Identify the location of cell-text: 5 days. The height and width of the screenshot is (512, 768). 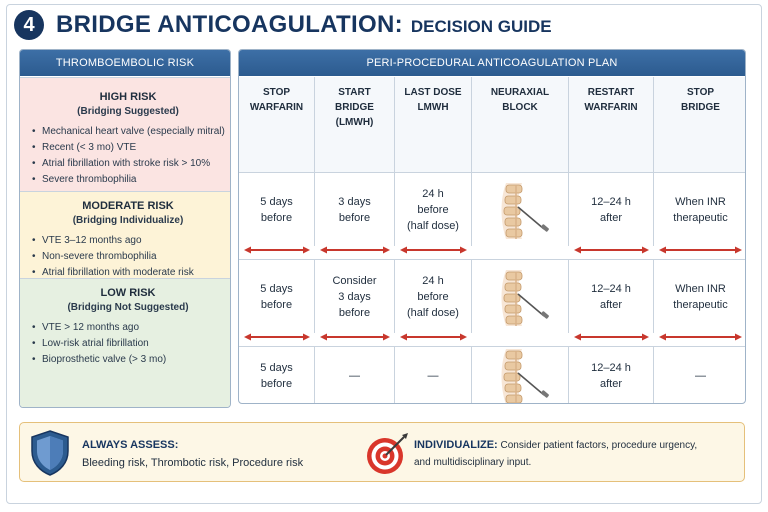
(276, 368).